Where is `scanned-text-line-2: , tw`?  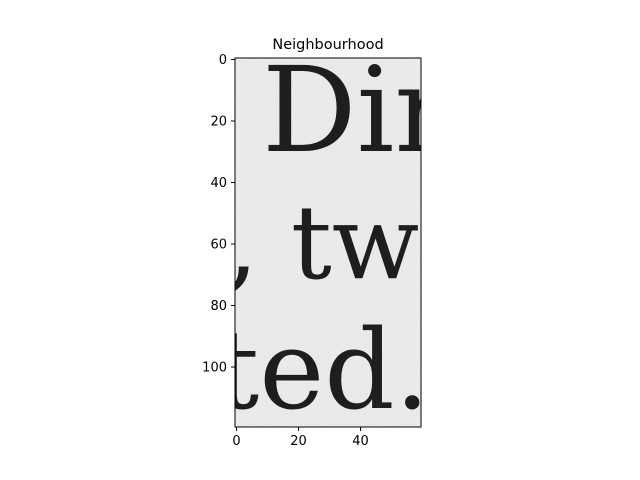
scanned-text-line-2: , tw is located at coordinates (322, 243).